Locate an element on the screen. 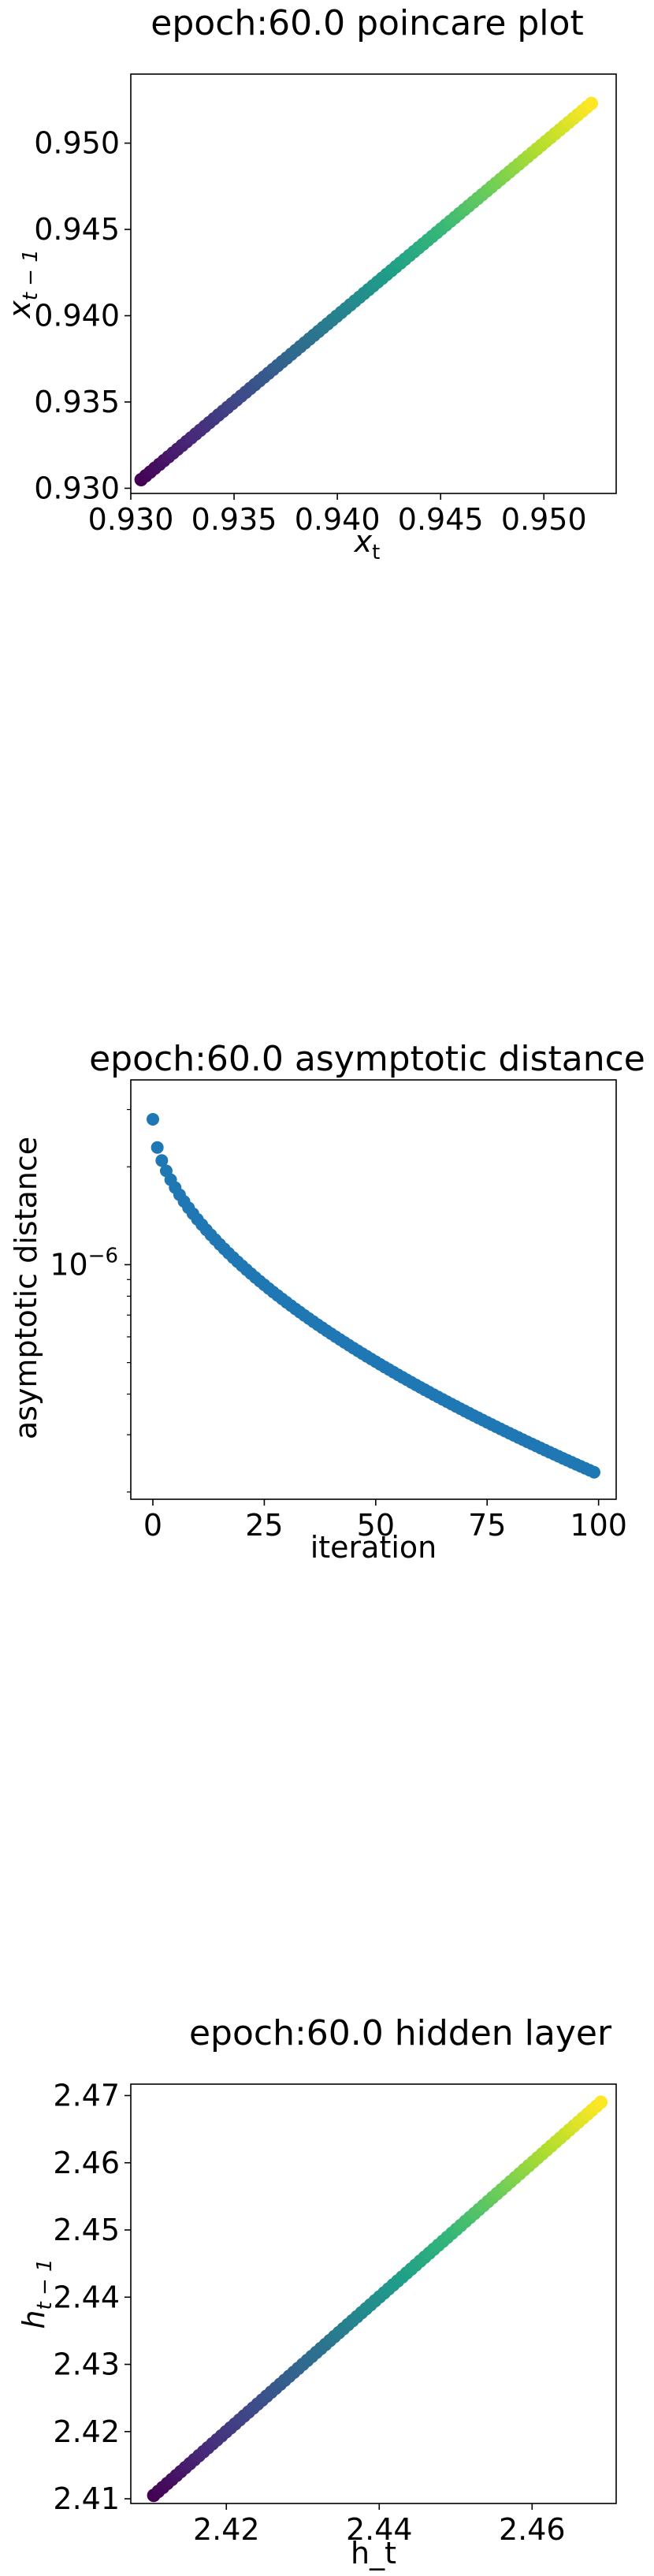  hidden-layer-frame is located at coordinates (373, 2293).